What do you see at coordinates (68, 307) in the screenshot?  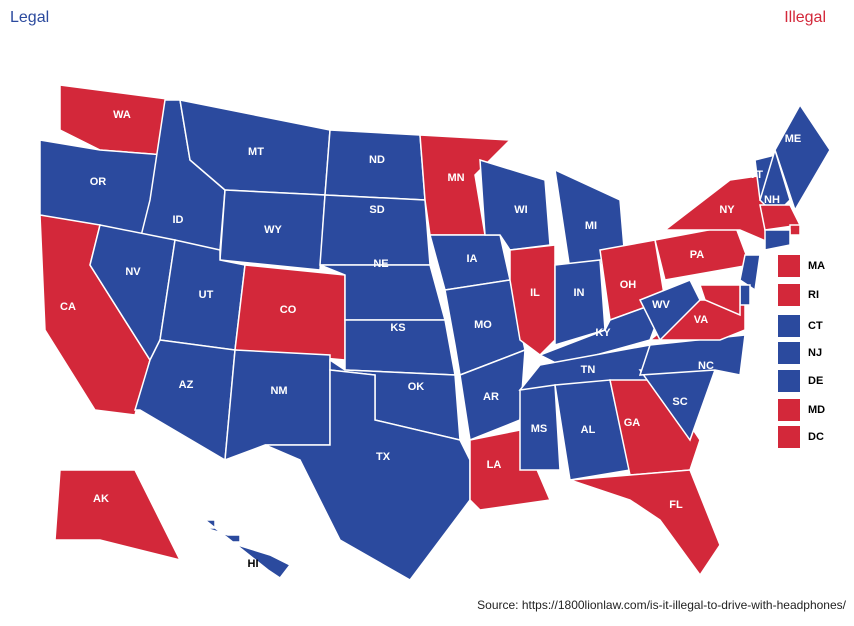 I see `state-label: CA` at bounding box center [68, 307].